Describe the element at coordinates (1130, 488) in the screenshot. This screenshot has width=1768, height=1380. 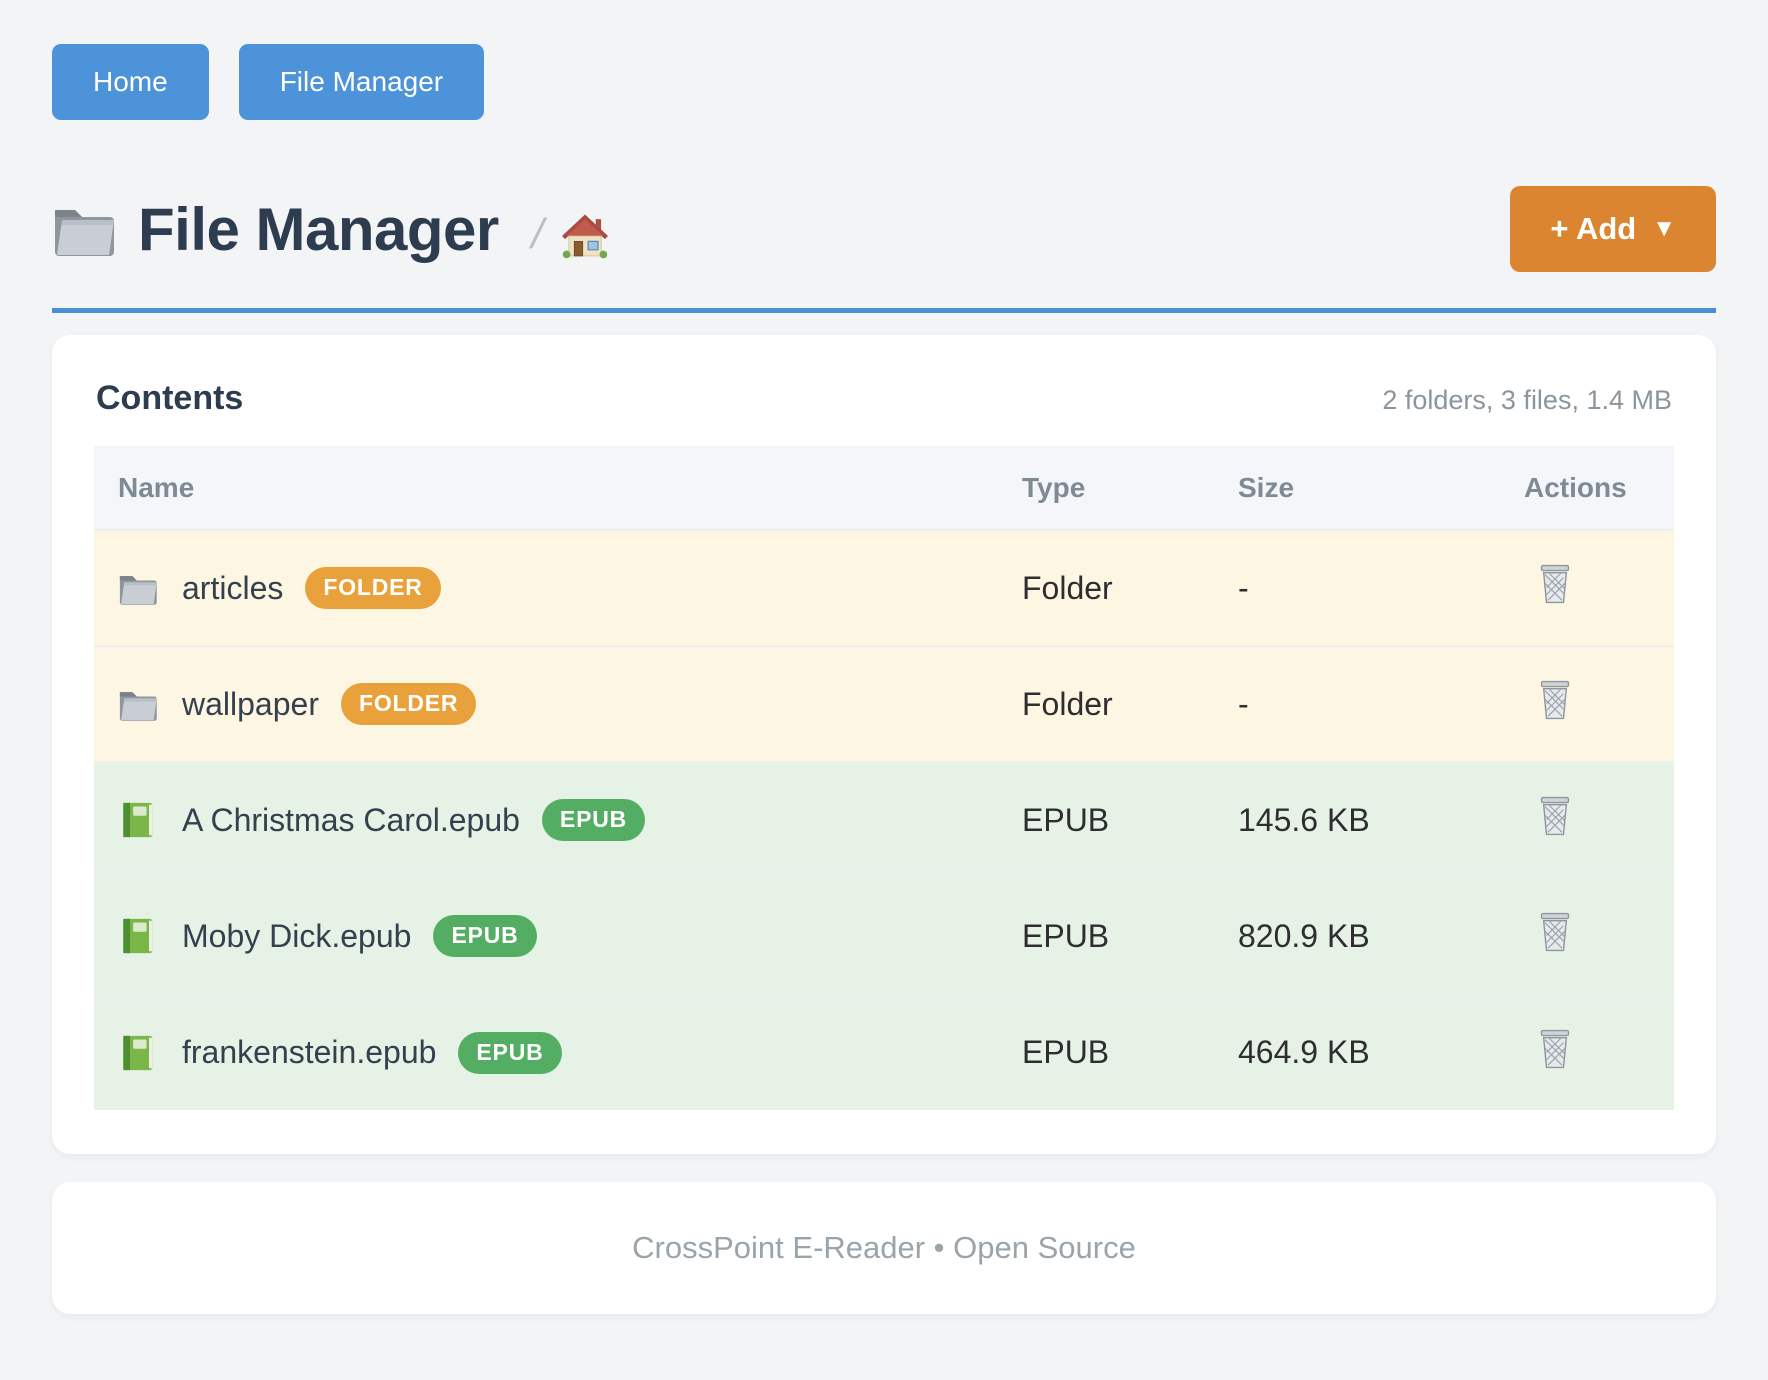
I see `column-header-type: Type` at that location.